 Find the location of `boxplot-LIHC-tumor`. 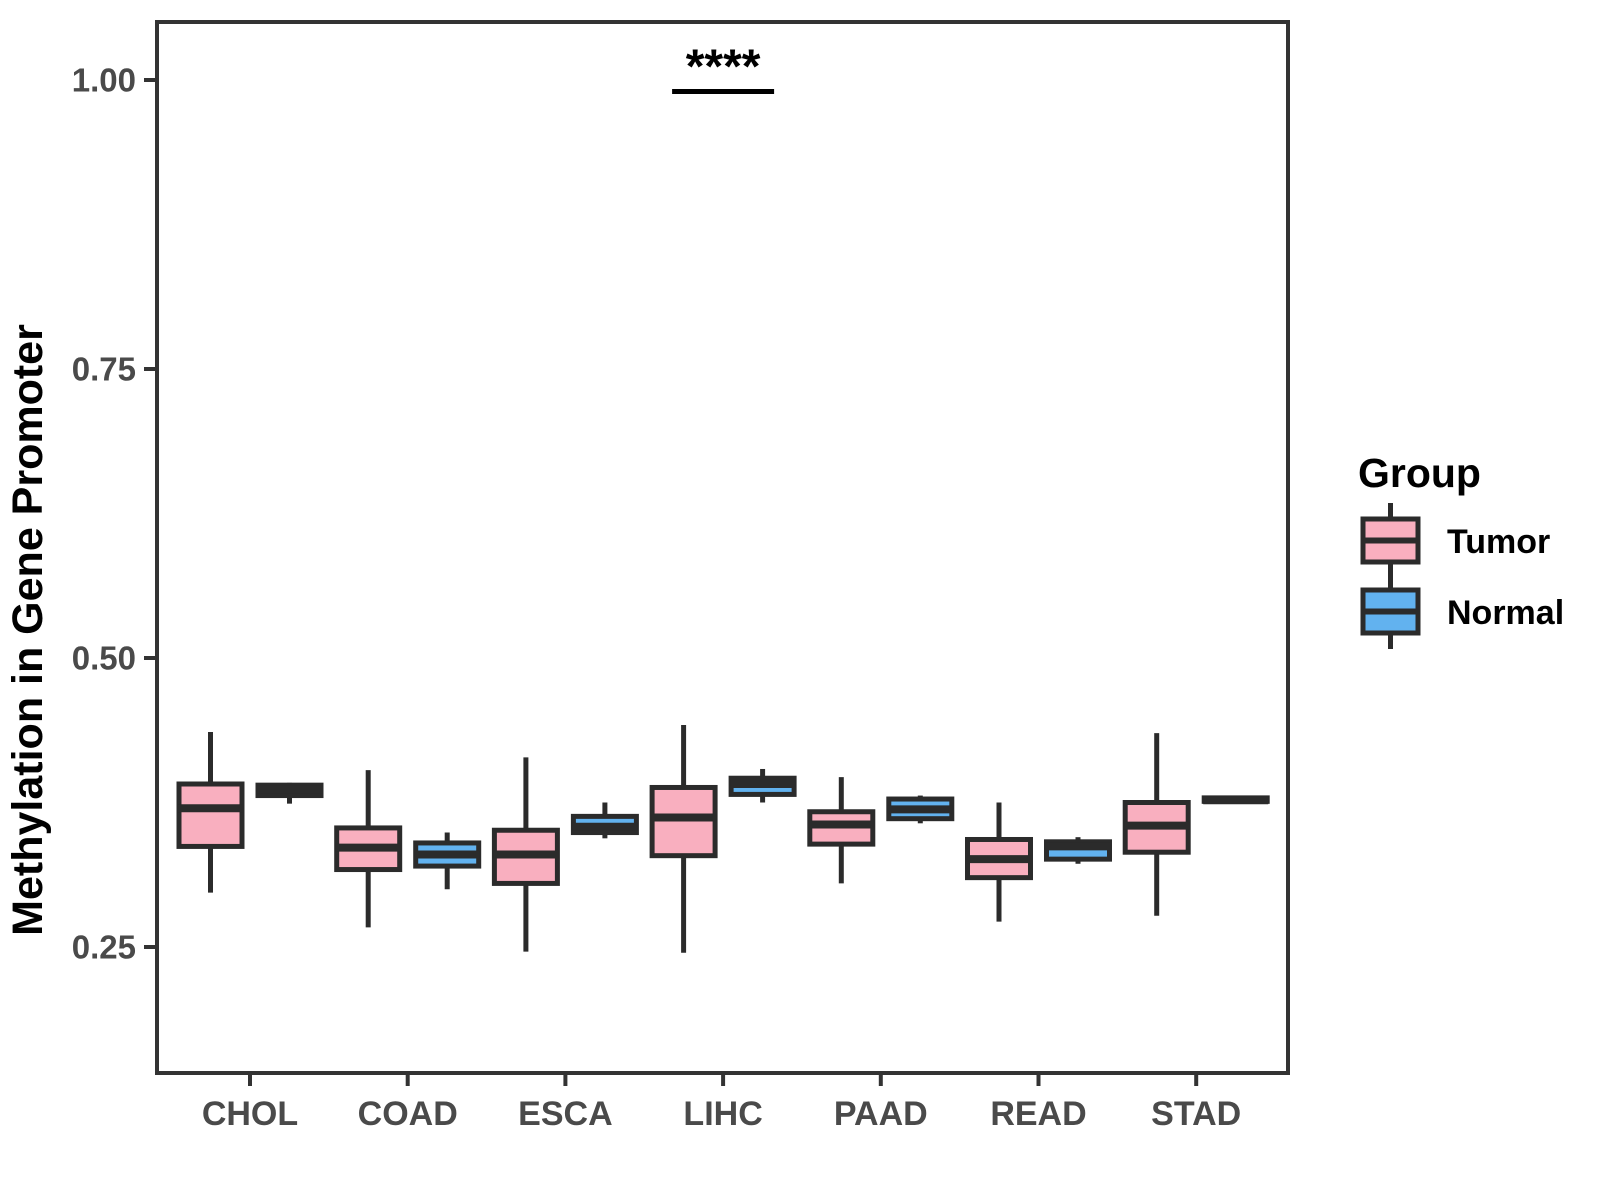

boxplot-LIHC-tumor is located at coordinates (683, 839).